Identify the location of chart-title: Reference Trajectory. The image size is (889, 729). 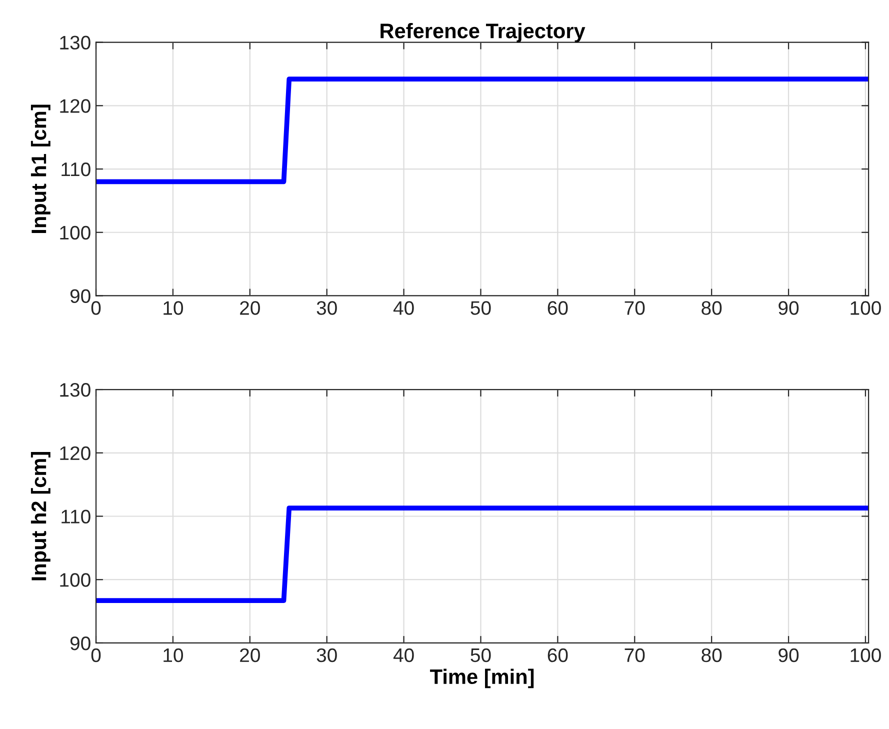
(483, 32).